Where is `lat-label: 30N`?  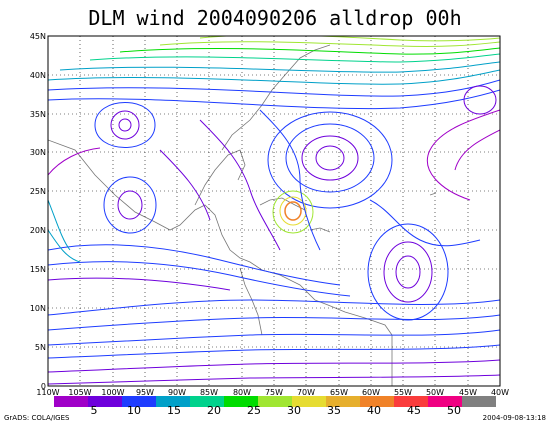 lat-label: 30N is located at coordinates (38, 152).